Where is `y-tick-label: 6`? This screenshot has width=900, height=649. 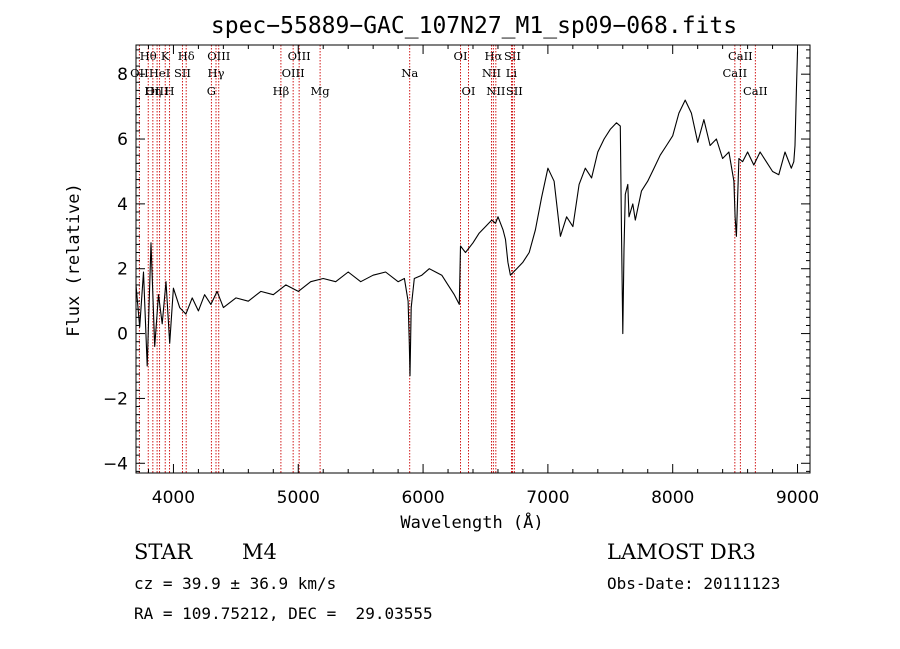
y-tick-label: 6 is located at coordinates (122, 140).